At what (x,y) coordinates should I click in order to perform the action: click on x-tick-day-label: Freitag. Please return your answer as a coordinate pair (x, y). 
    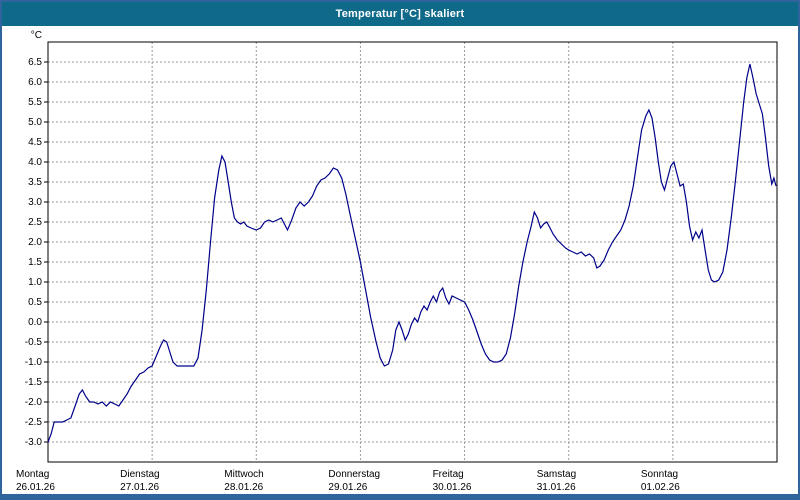
    Looking at the image, I should click on (448, 474).